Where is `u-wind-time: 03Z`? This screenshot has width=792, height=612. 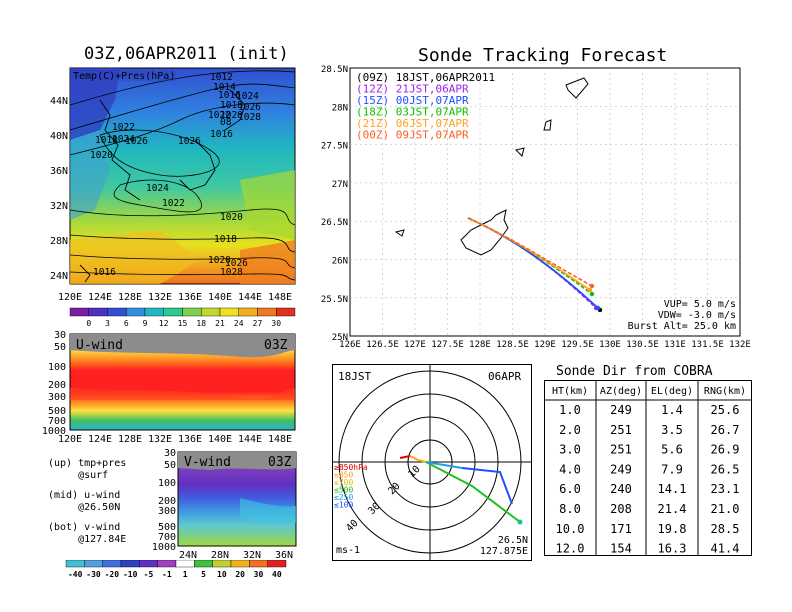
u-wind-time: 03Z is located at coordinates (276, 345).